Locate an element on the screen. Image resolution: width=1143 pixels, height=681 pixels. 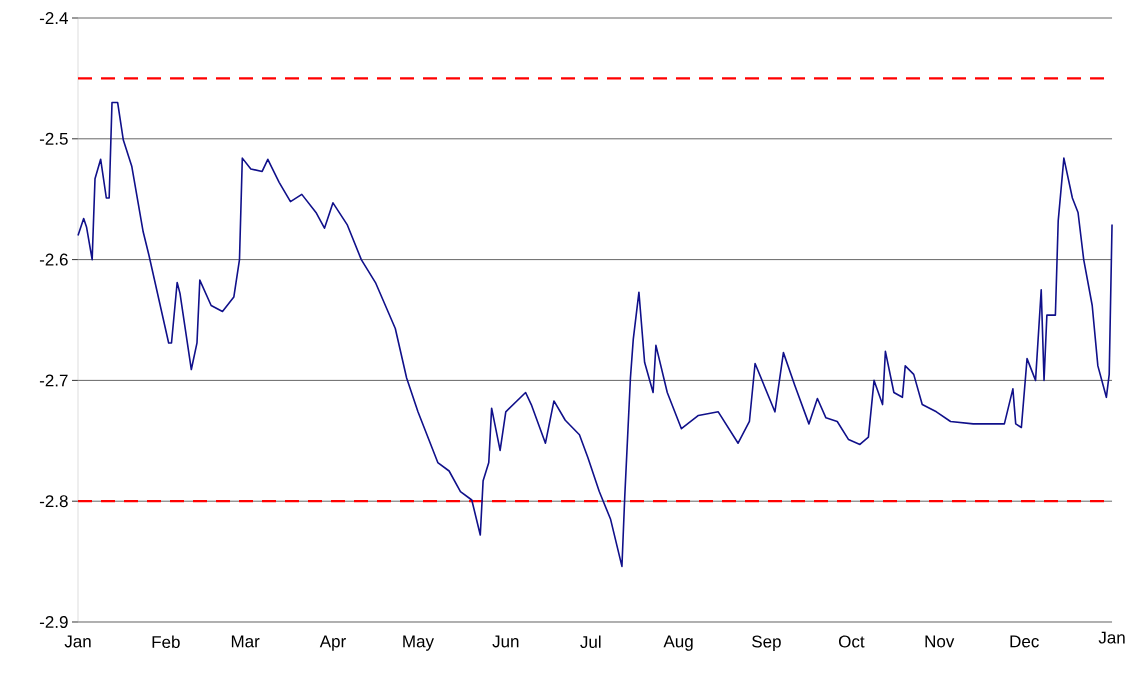
x-tick-label: Apr is located at coordinates (332, 643).